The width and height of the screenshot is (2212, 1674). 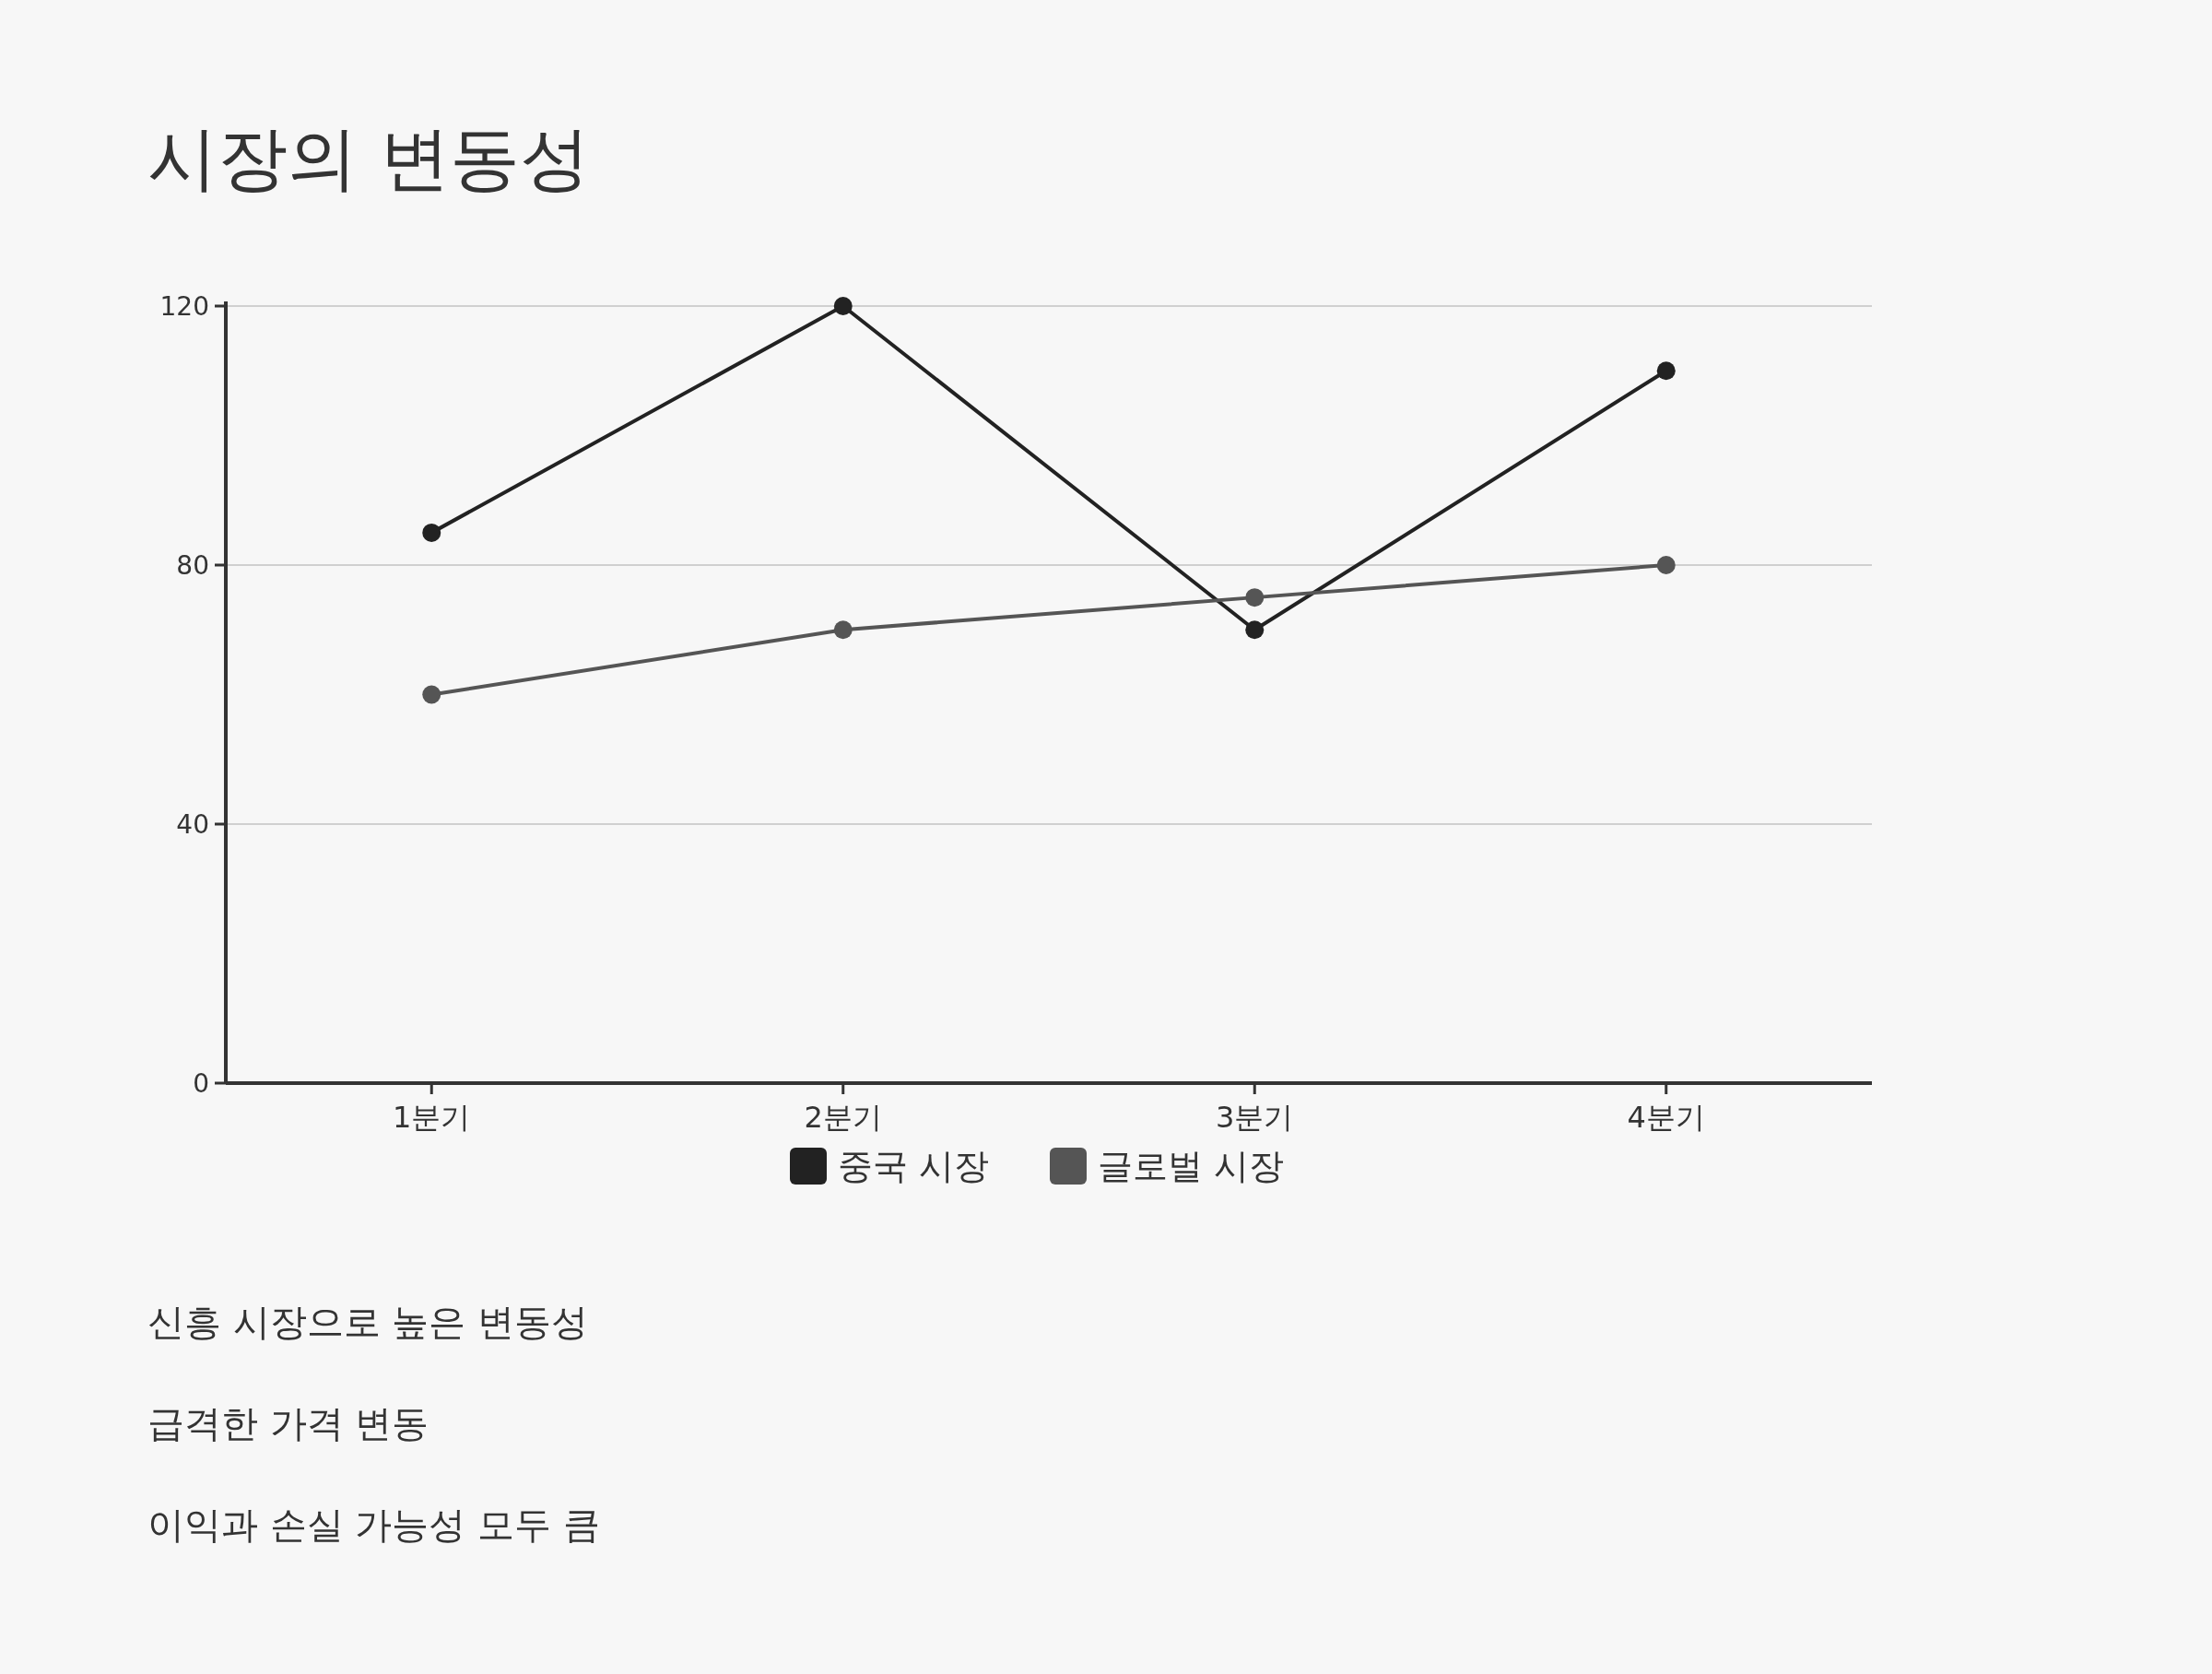 I want to click on x-tick-label: 4분기, so click(x=1666, y=1117).